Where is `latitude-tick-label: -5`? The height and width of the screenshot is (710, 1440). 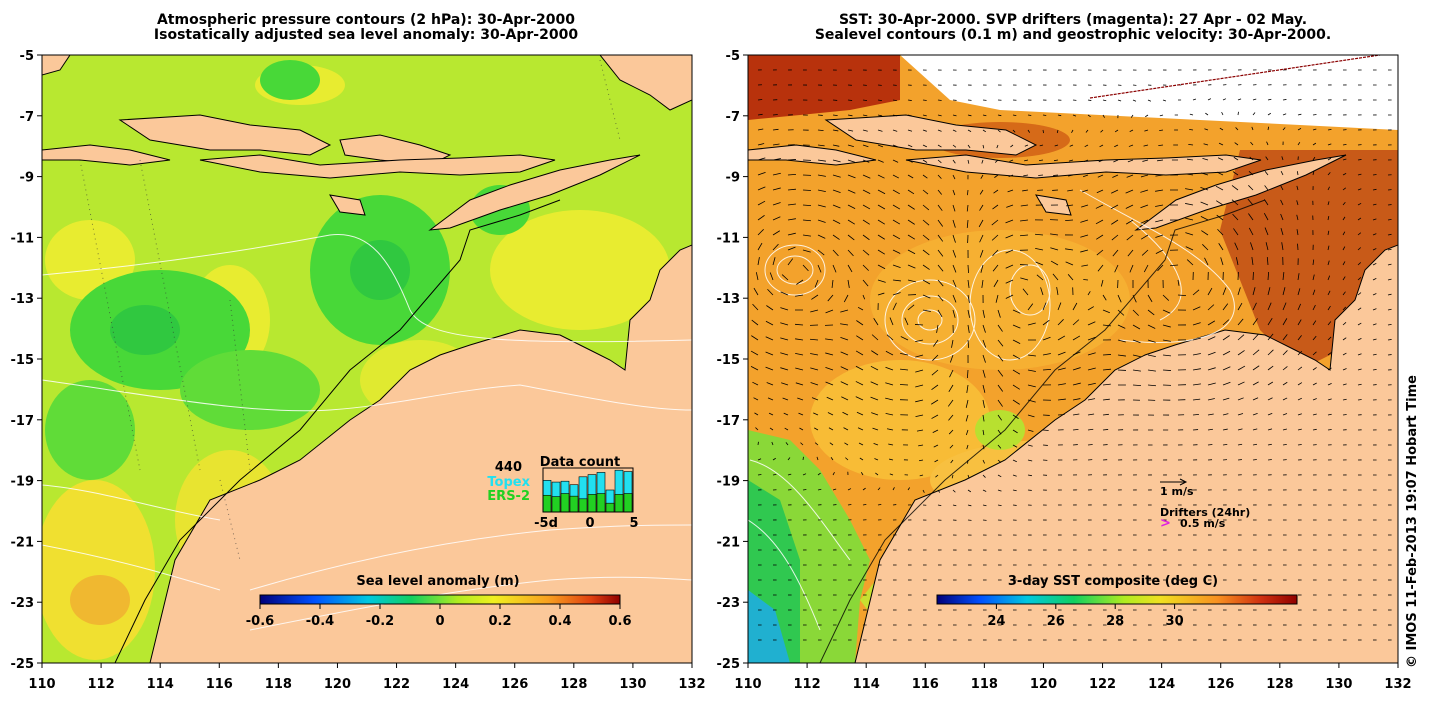
latitude-tick-label: -5 is located at coordinates (733, 56).